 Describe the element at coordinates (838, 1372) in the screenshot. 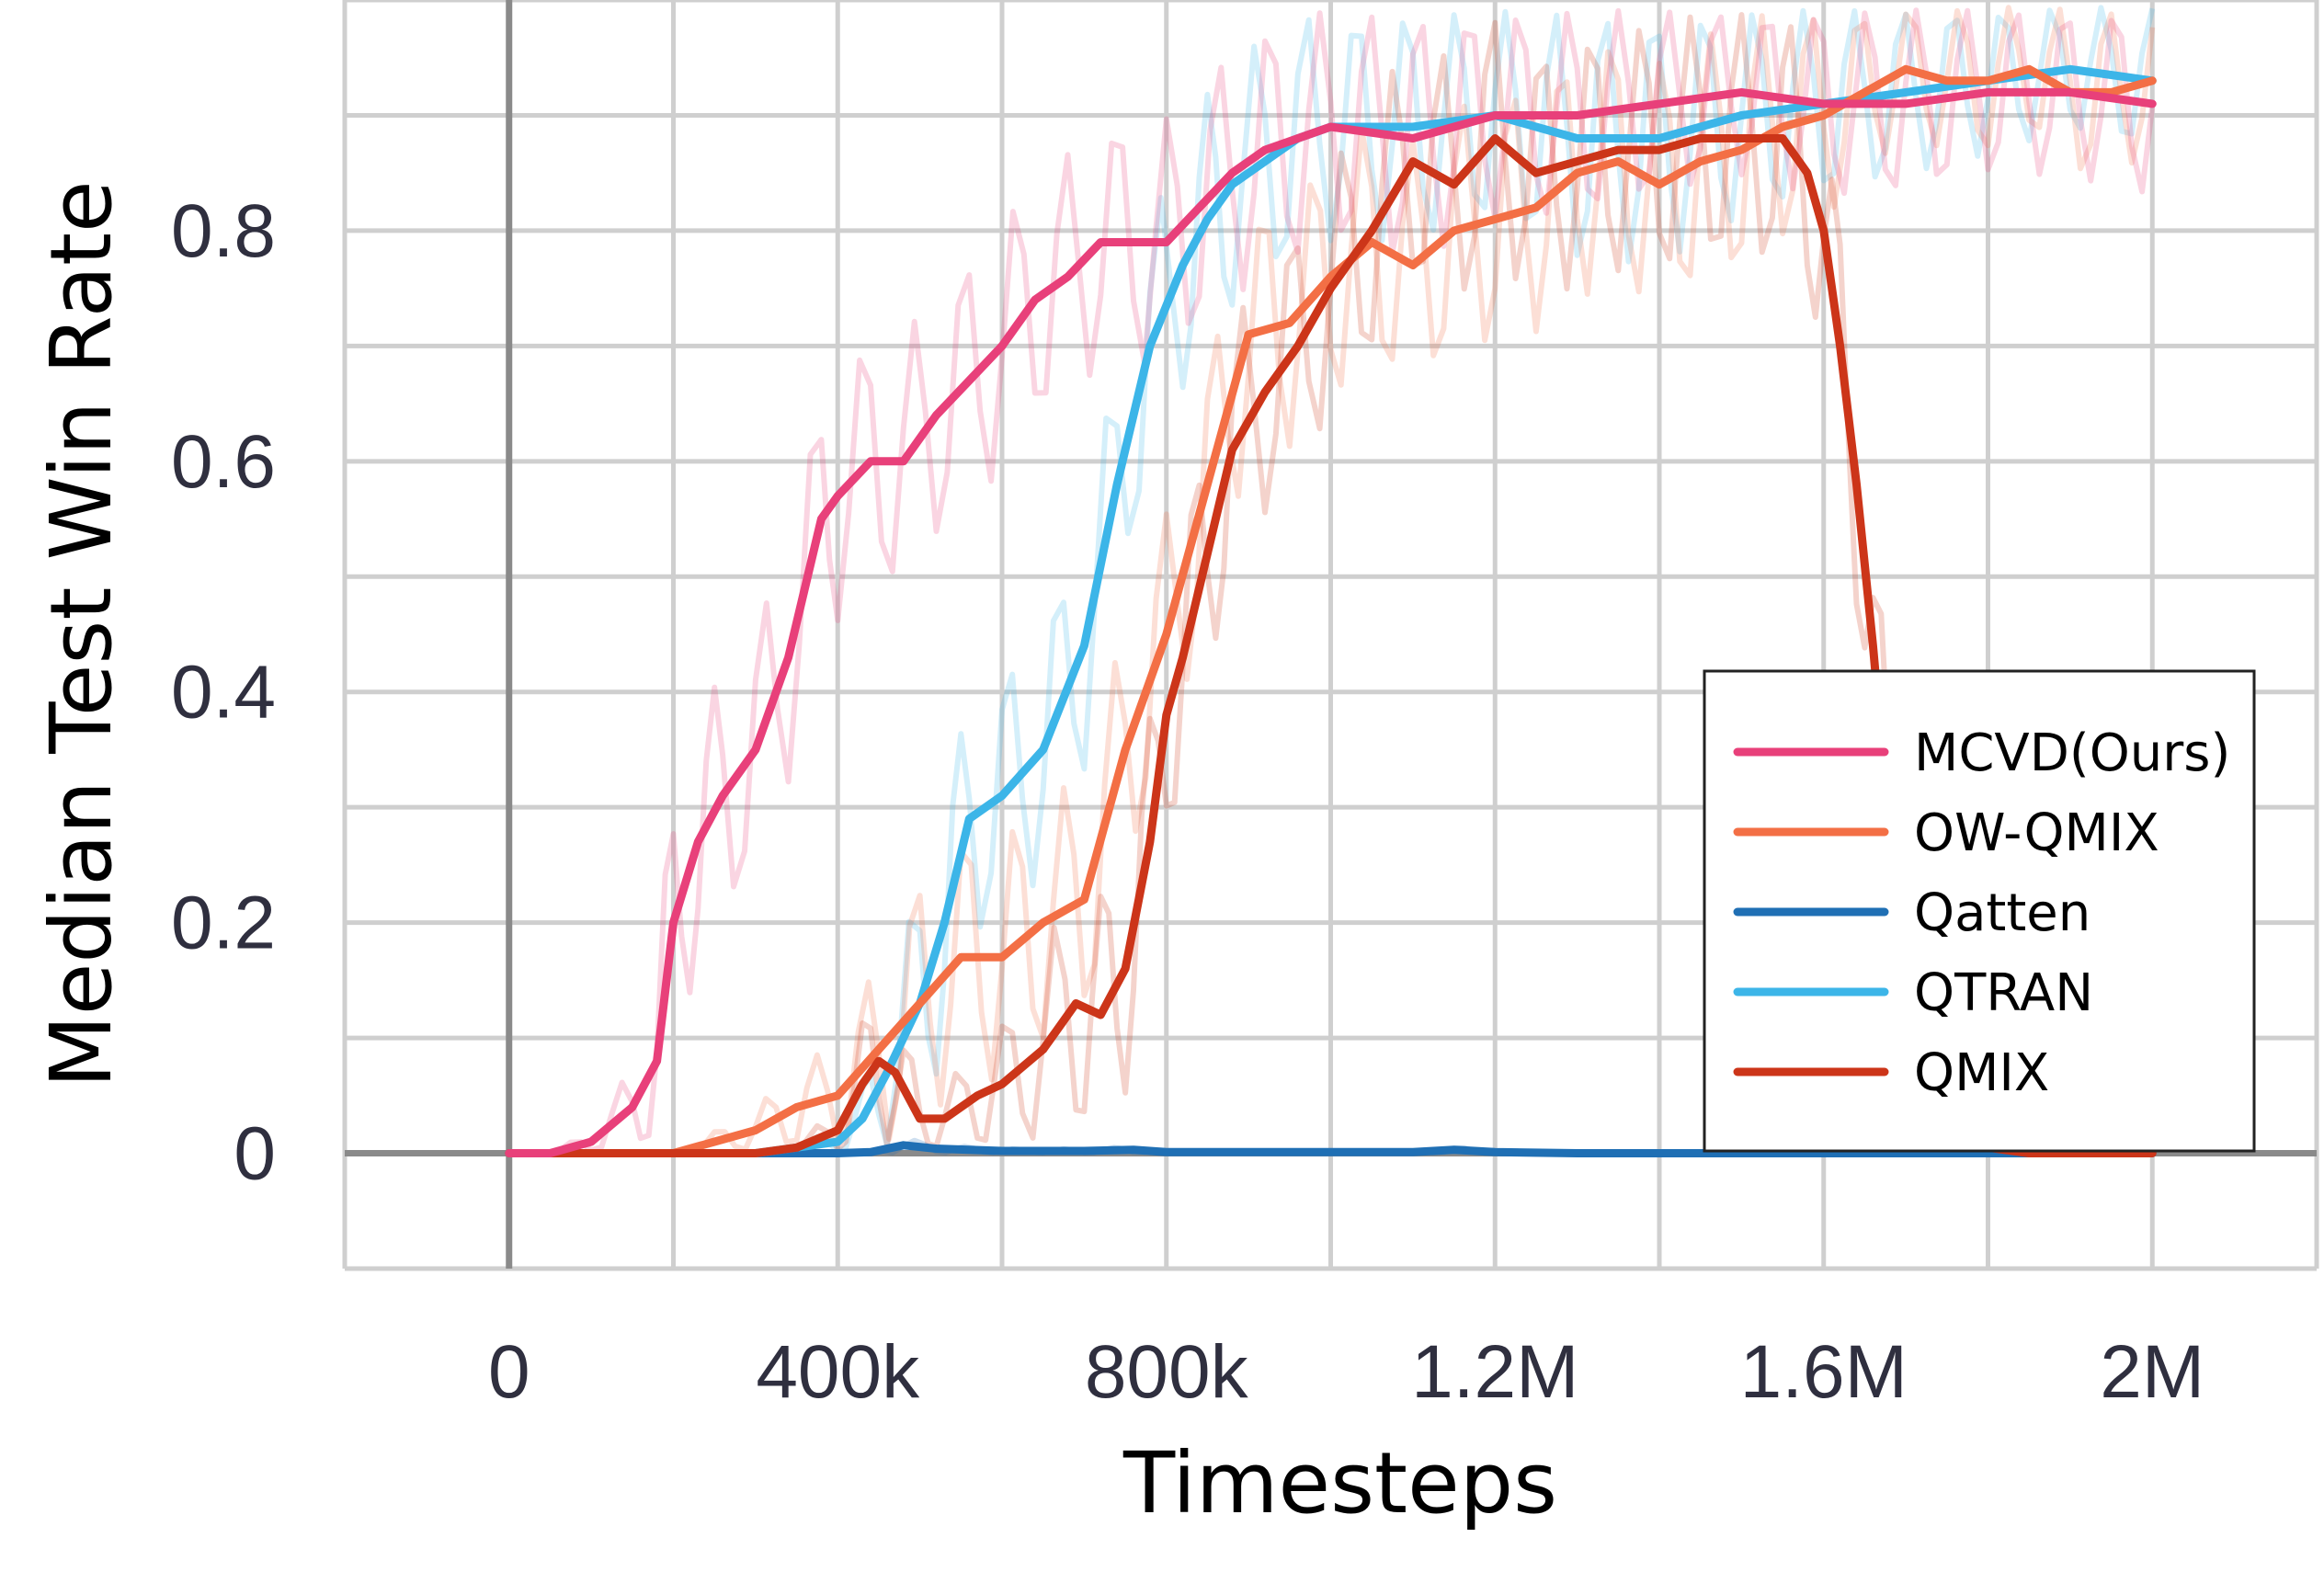

I see `x-tick-label: 400k` at that location.